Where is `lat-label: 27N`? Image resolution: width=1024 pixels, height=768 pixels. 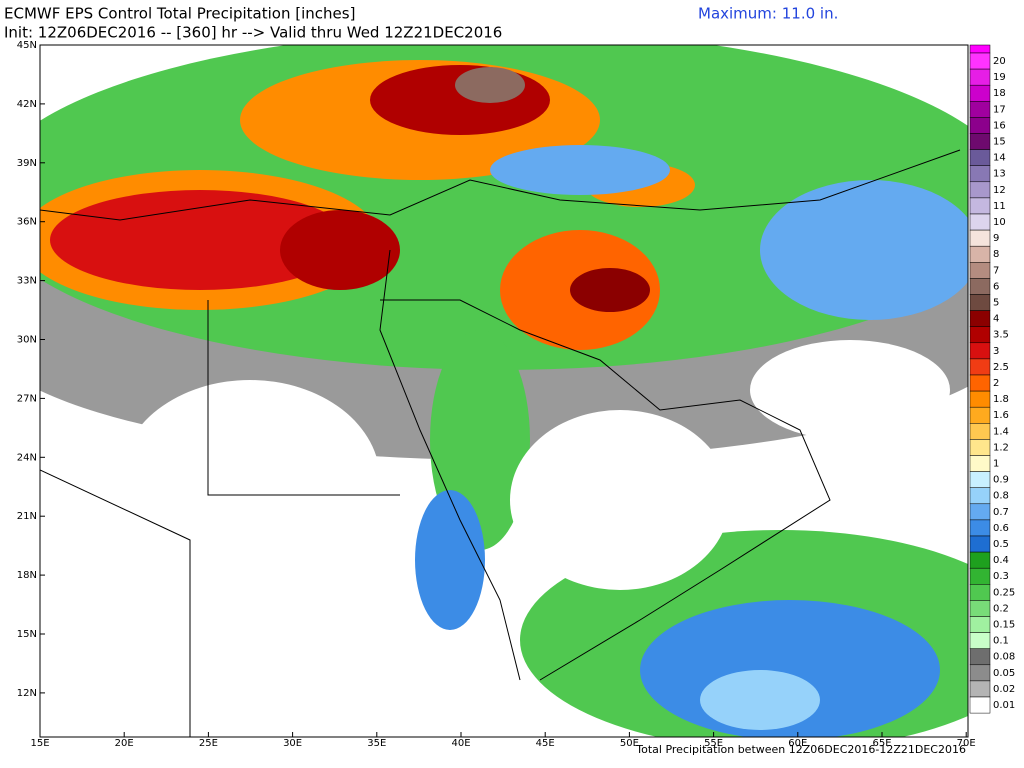
lat-label: 27N is located at coordinates (27, 398).